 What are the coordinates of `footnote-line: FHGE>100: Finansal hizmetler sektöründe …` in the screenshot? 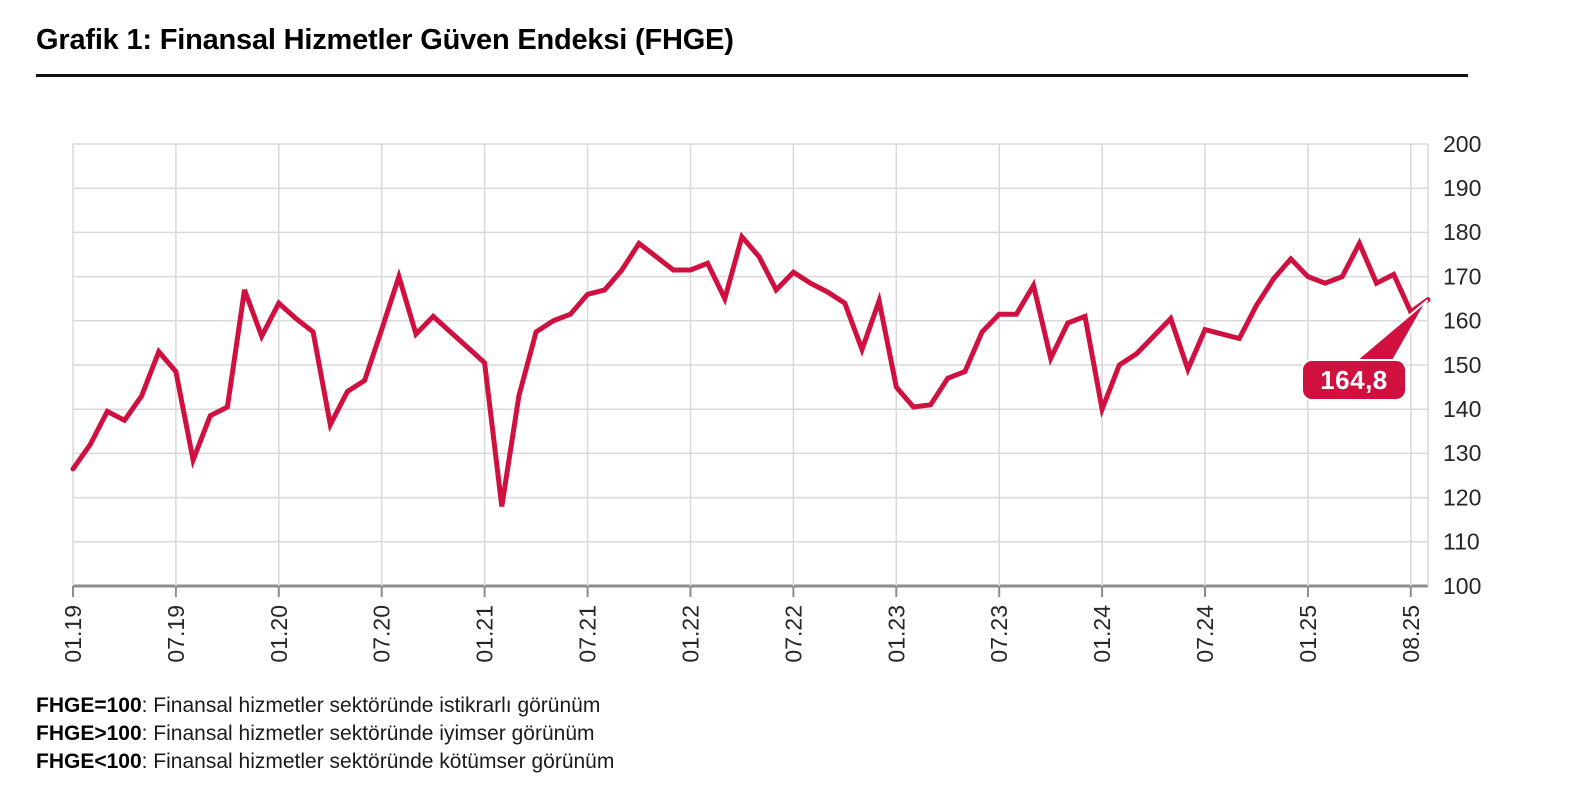 It's located at (325, 734).